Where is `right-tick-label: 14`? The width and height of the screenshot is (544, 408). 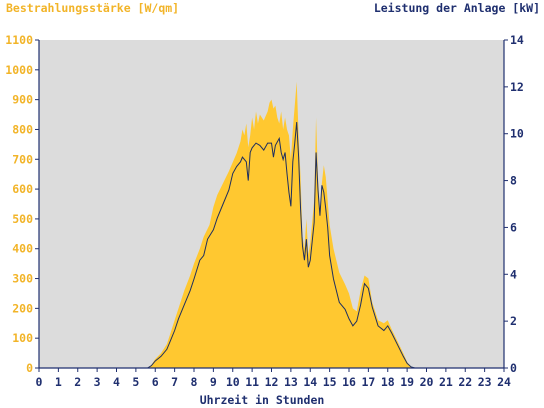
right-tick-label: 14 is located at coordinates (517, 40).